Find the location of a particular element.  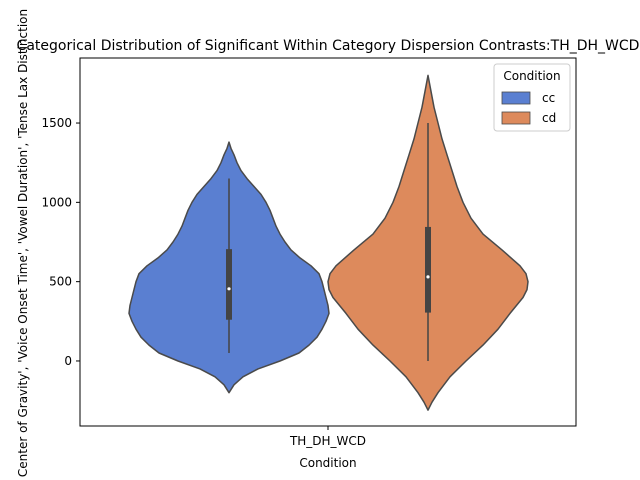

iqr-box-cc is located at coordinates (229, 284).